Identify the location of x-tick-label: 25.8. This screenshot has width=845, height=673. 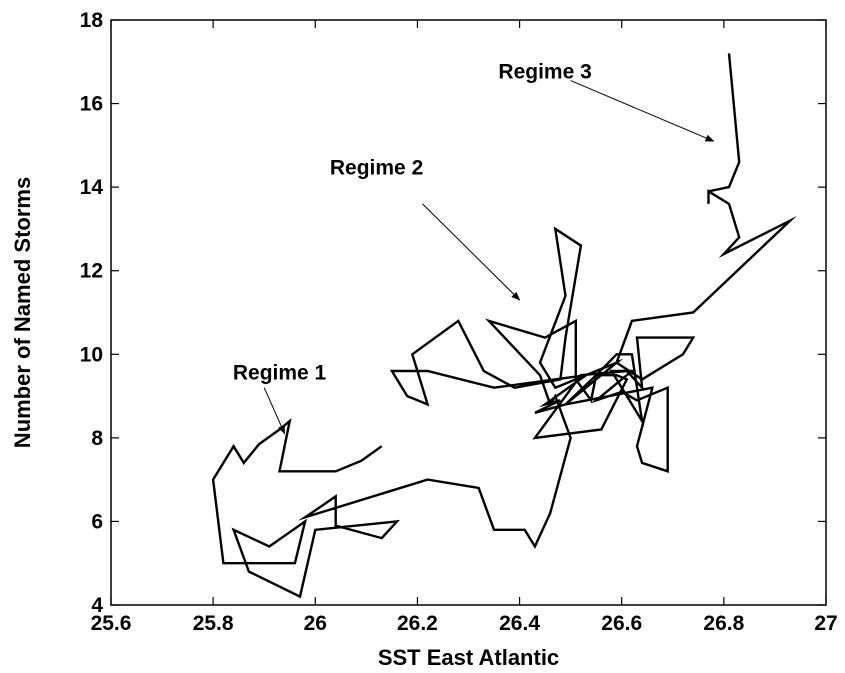
(213, 623).